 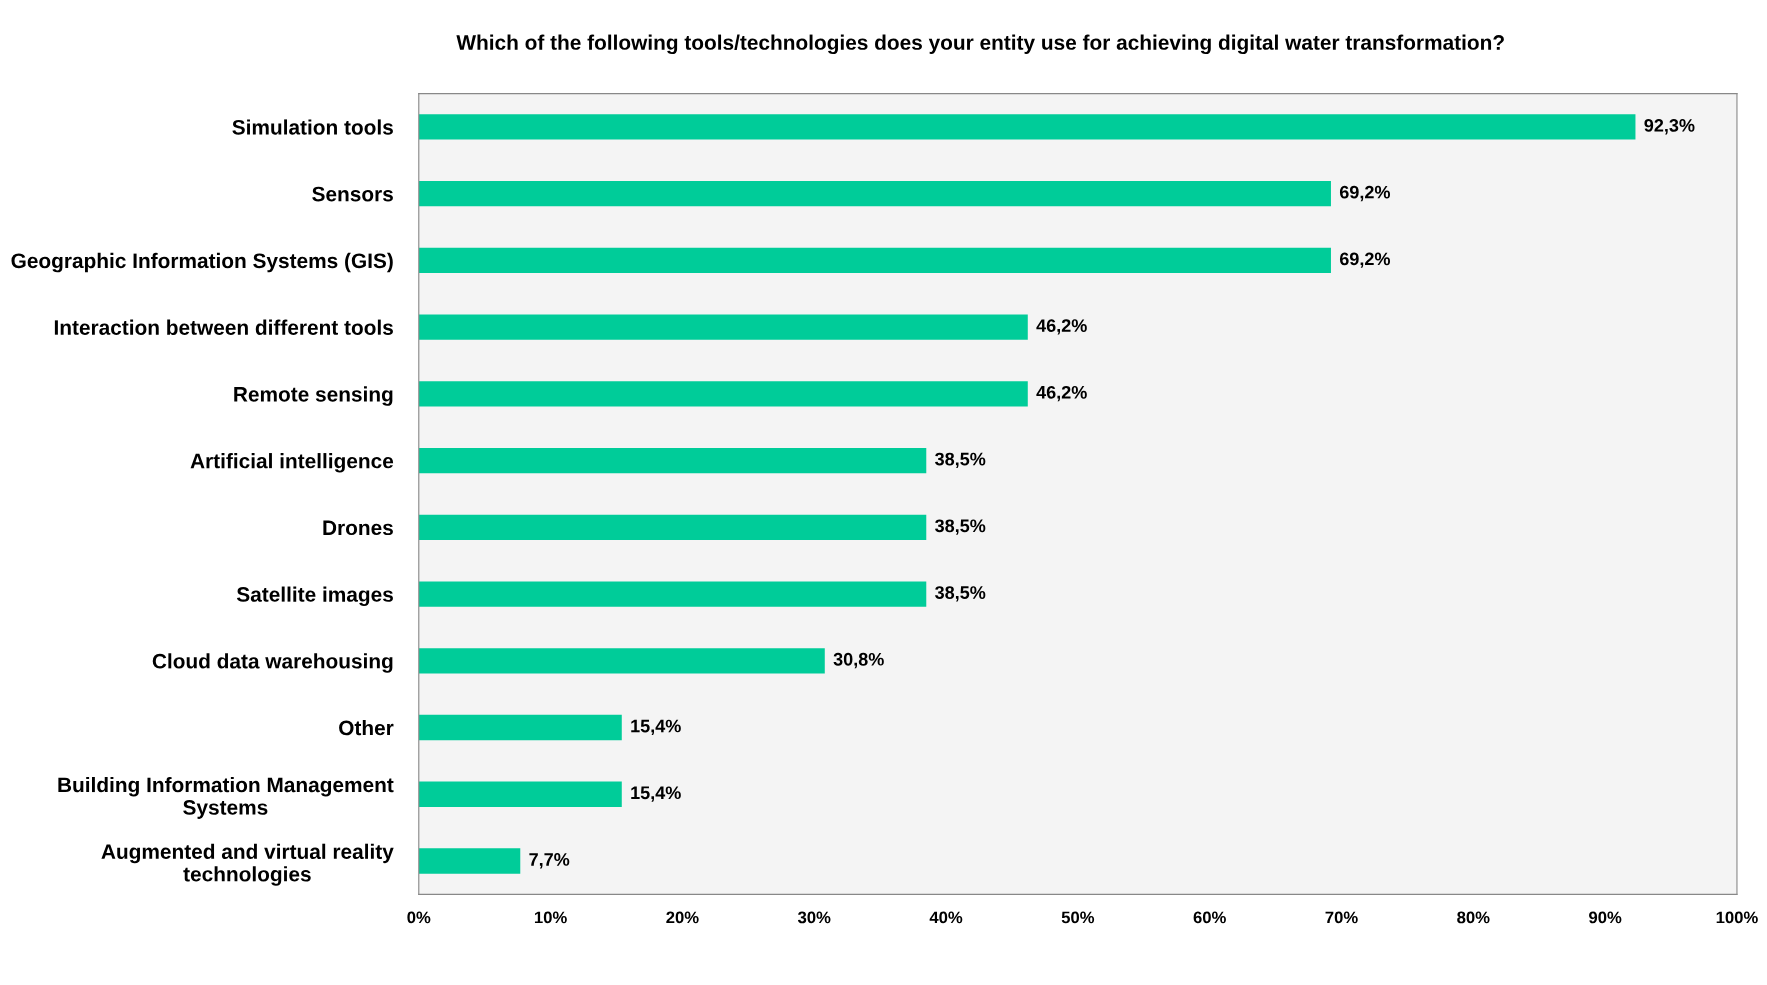 What do you see at coordinates (312, 127) in the screenshot?
I see `y-tick-label: Simulation tools` at bounding box center [312, 127].